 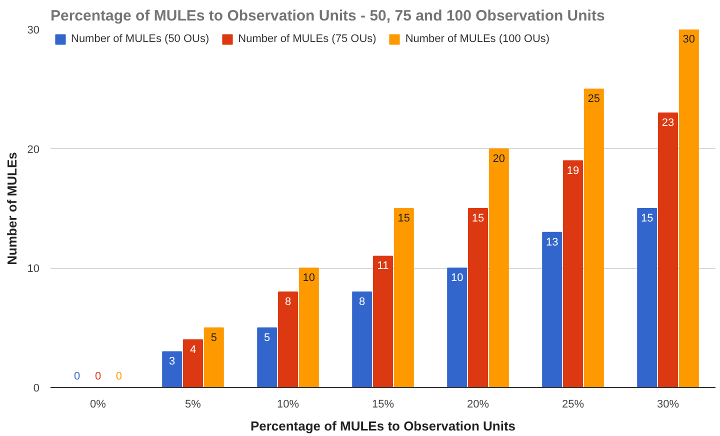 What do you see at coordinates (478, 404) in the screenshot?
I see `x-tick-label: 20%` at bounding box center [478, 404].